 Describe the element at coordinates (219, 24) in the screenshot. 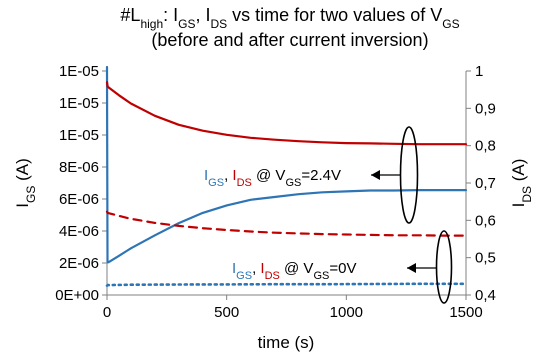

I see `title-segment: DS` at that location.